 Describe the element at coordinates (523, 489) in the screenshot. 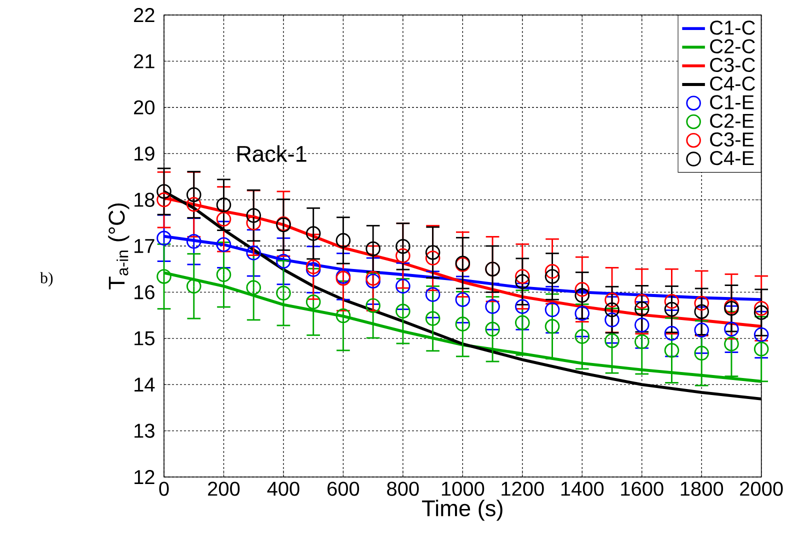

I see `x-tick-label: 1200` at that location.